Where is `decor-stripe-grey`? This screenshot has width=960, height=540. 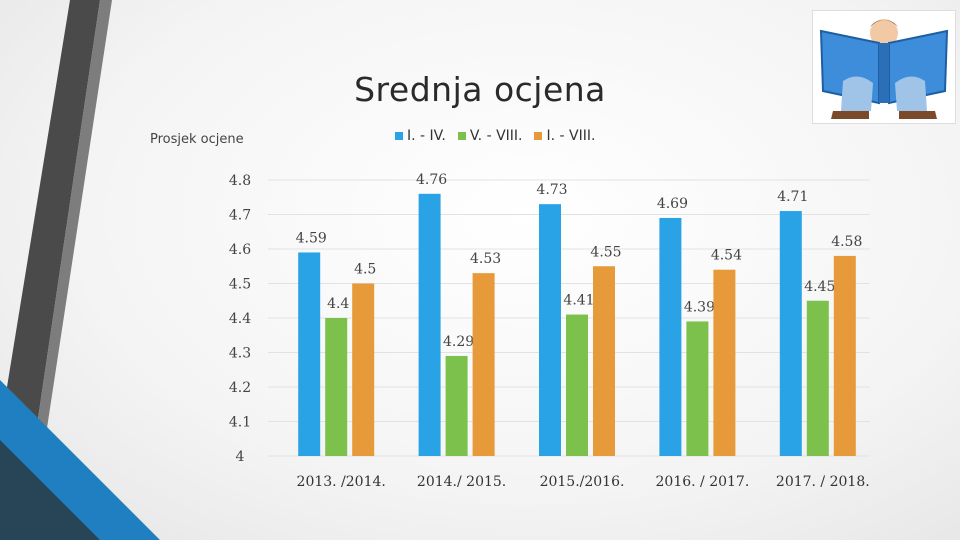 decor-stripe-grey is located at coordinates (66, 270).